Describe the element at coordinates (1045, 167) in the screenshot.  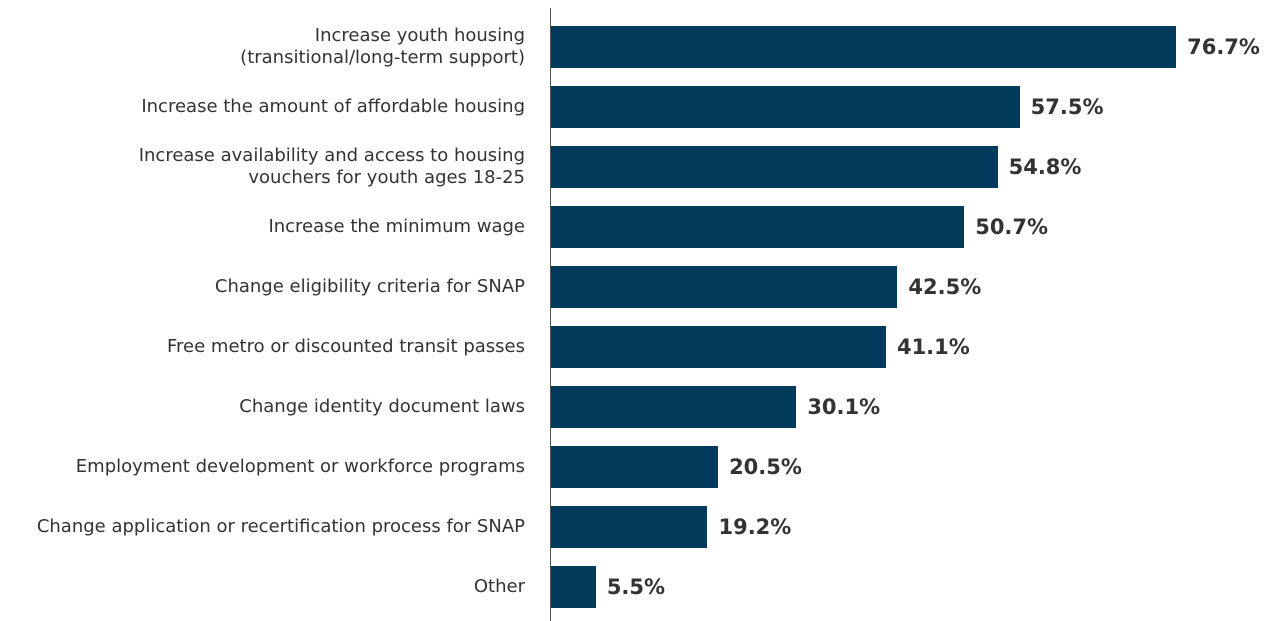
I see `value-label: 54.8%` at that location.